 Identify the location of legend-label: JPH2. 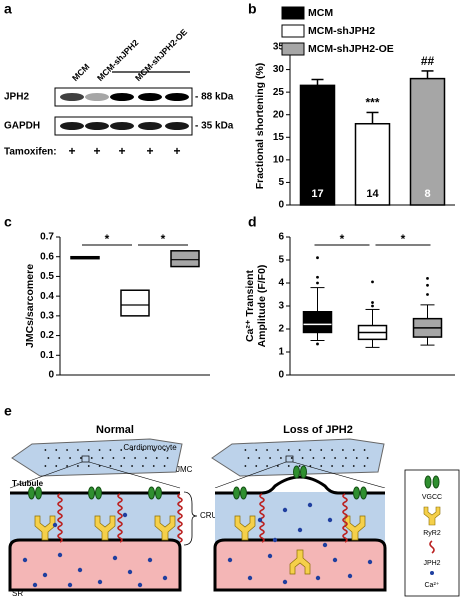
(431, 563).